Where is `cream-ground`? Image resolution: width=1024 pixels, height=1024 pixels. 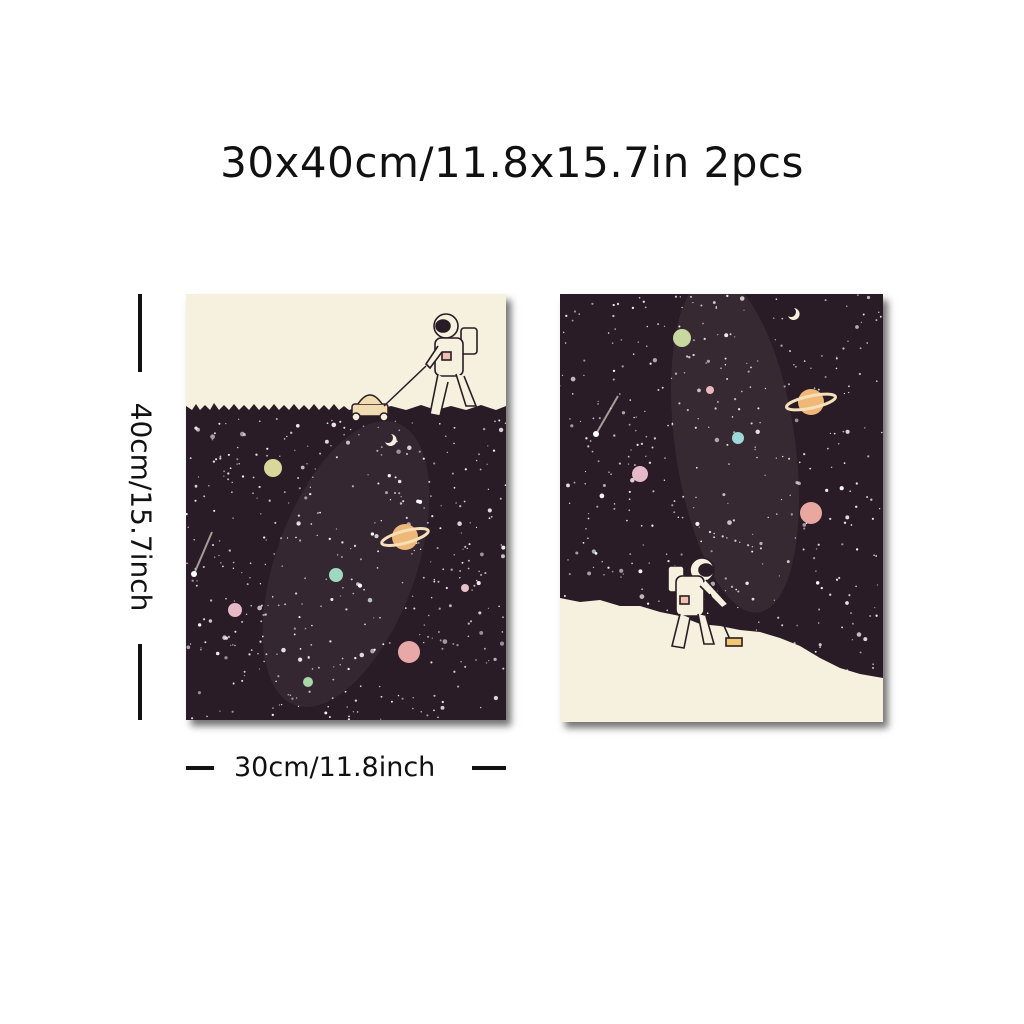
cream-ground is located at coordinates (721, 660).